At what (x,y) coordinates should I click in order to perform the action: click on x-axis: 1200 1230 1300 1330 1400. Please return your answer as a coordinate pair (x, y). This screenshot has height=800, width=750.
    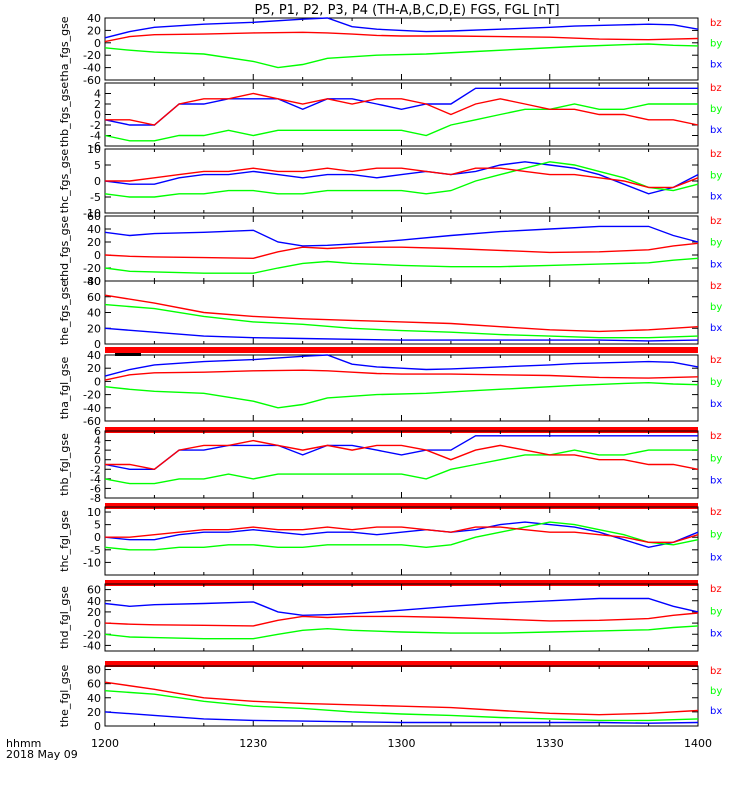
    Looking at the image, I should click on (401, 743).